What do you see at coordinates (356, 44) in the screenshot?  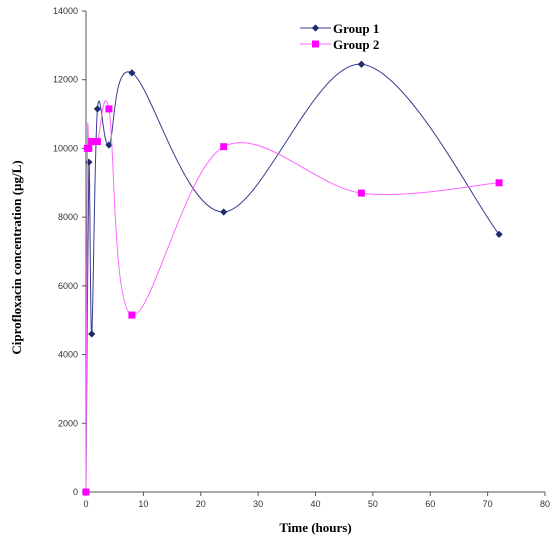 I see `legend-label: Group 2` at bounding box center [356, 44].